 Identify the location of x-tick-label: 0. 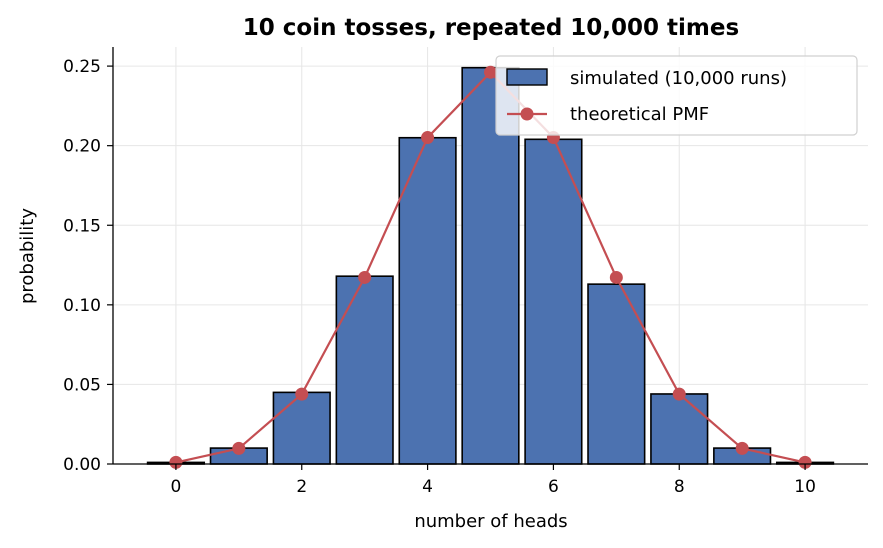
(176, 487).